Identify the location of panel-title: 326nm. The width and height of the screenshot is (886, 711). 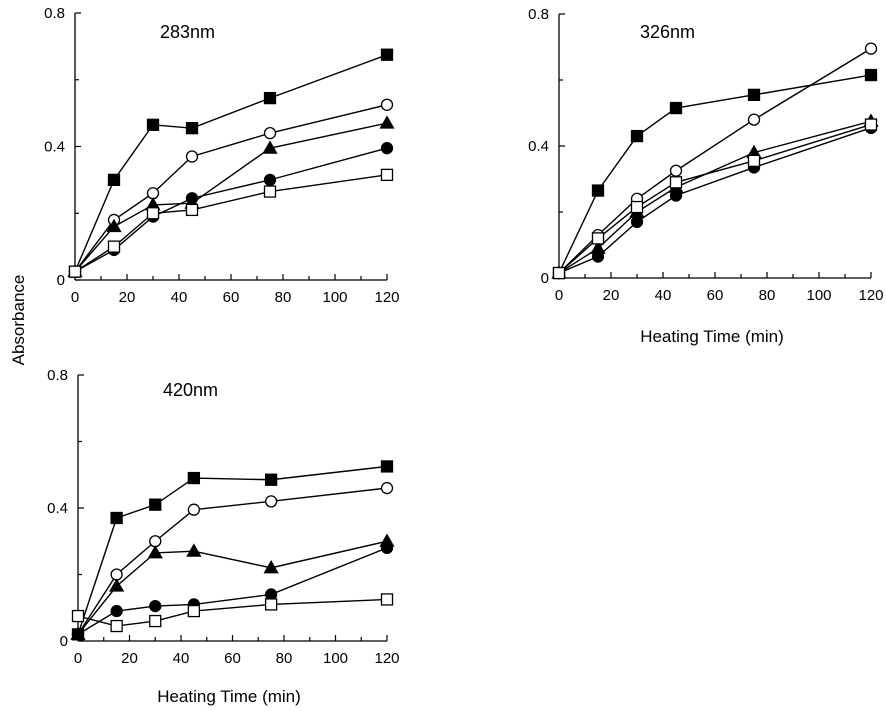
(667, 32).